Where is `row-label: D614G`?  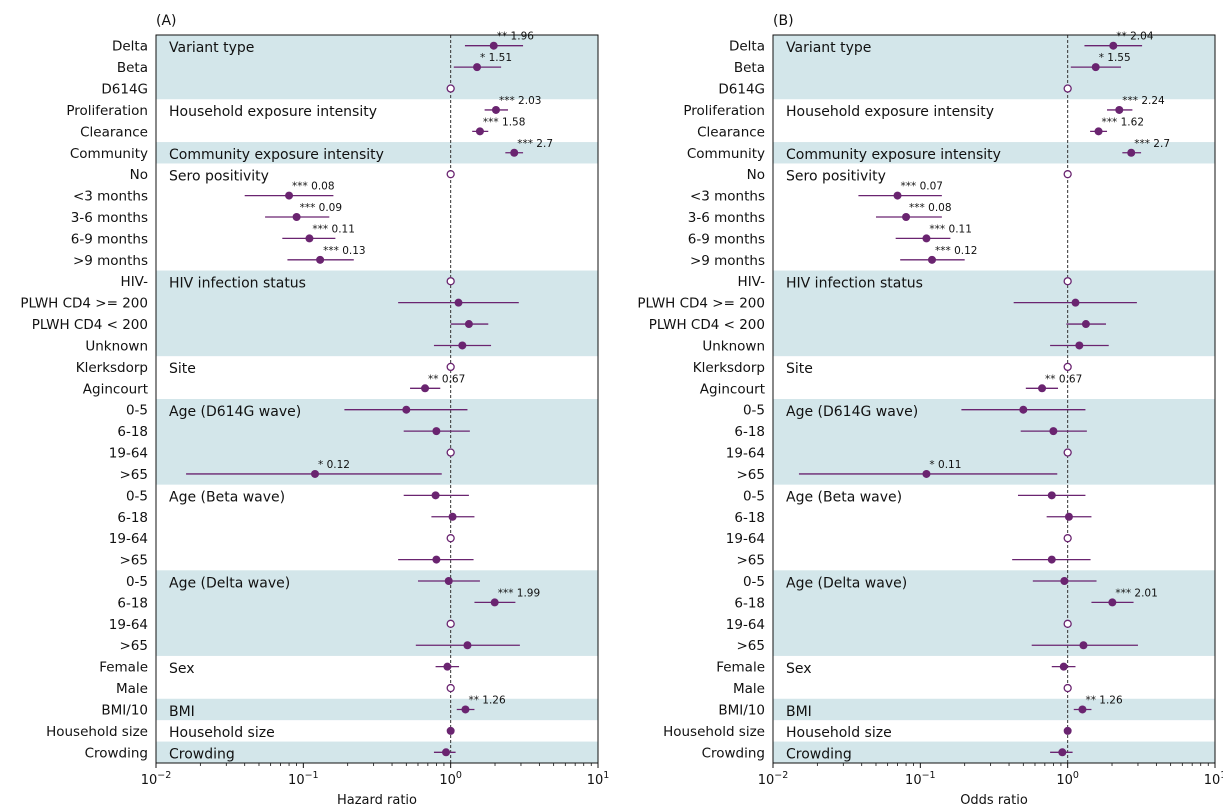
row-label: D614G is located at coordinates (124, 90).